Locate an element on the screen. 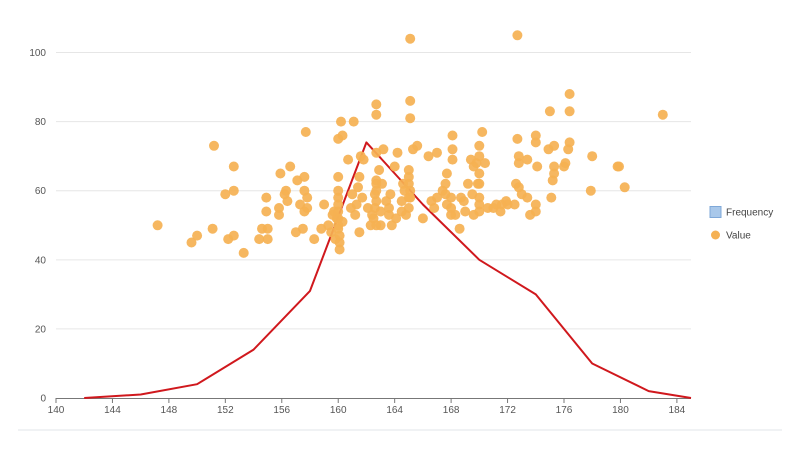 This screenshot has width=800, height=450. x-tick-label: 140 is located at coordinates (56, 410).